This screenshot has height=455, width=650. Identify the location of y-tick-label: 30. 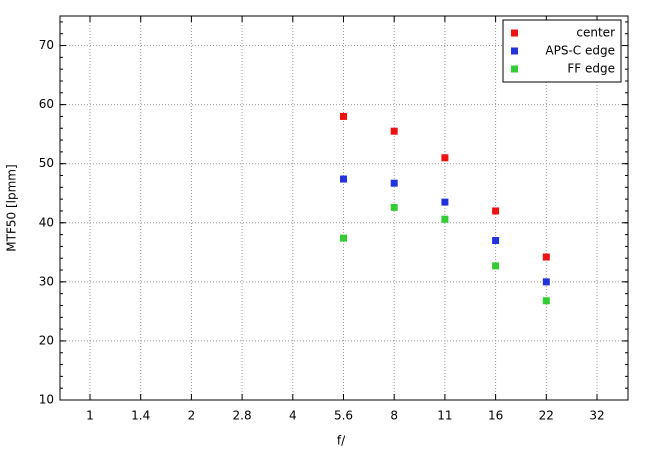
(46, 281).